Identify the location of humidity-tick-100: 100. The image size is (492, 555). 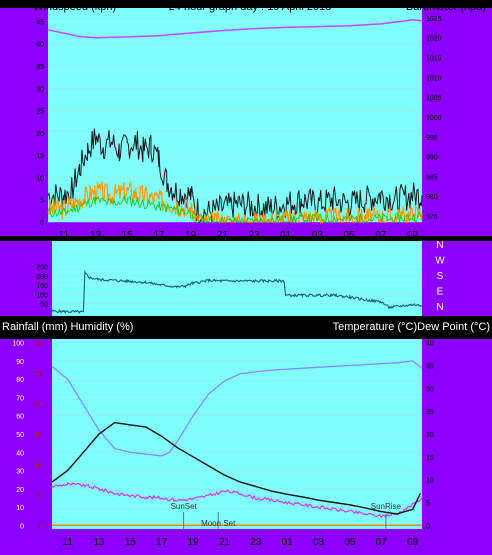
(18, 344).